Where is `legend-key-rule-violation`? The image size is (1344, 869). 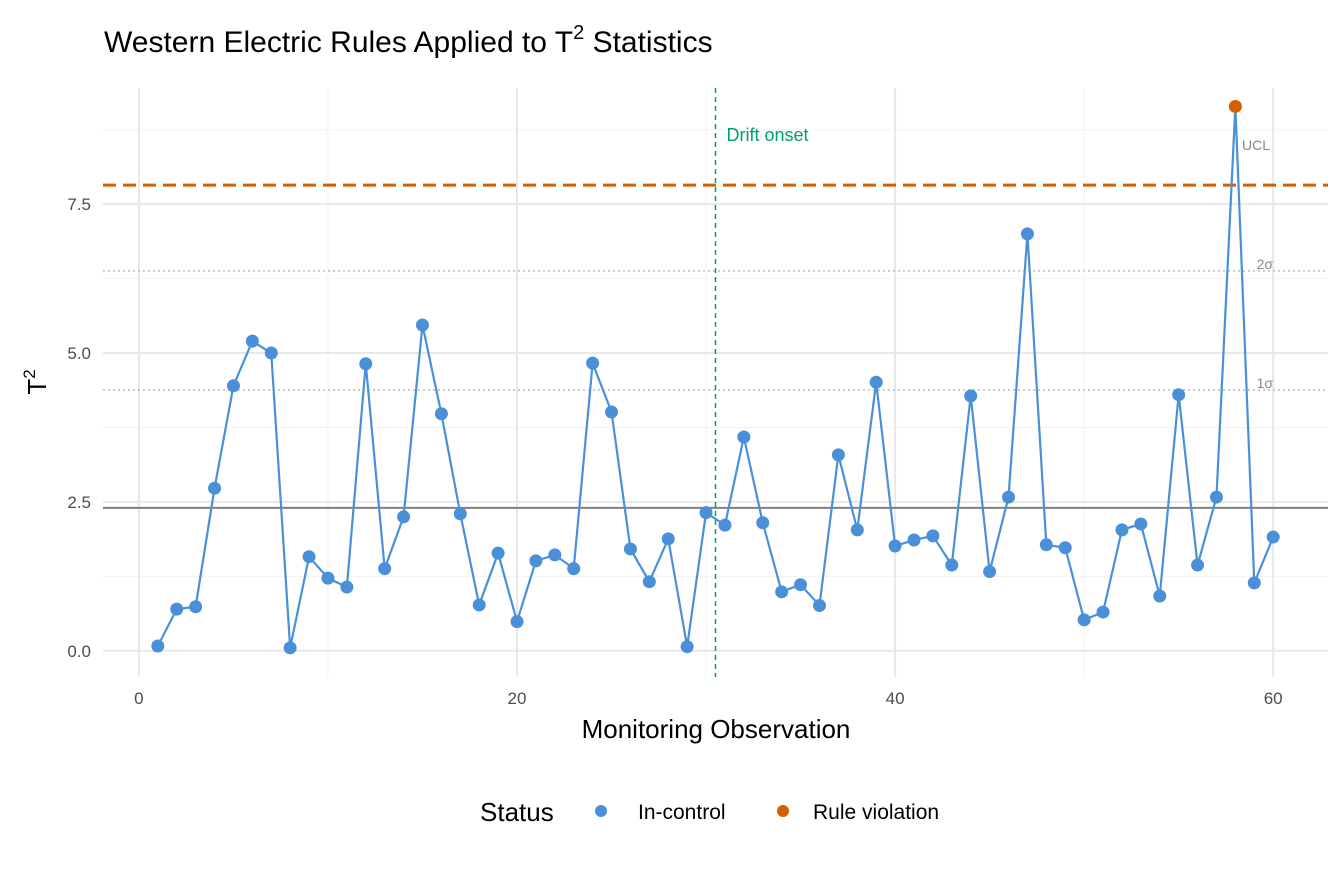
legend-key-rule-violation is located at coordinates (783, 811).